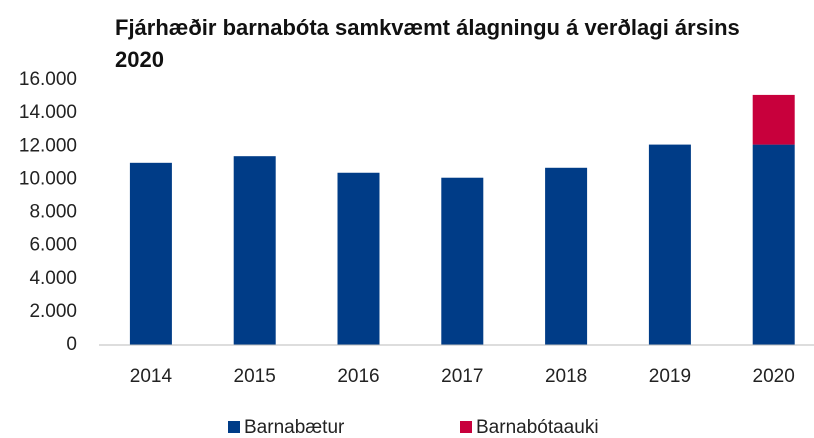 The width and height of the screenshot is (814, 438). Describe the element at coordinates (462, 376) in the screenshot. I see `x-tick-label: 2017` at that location.